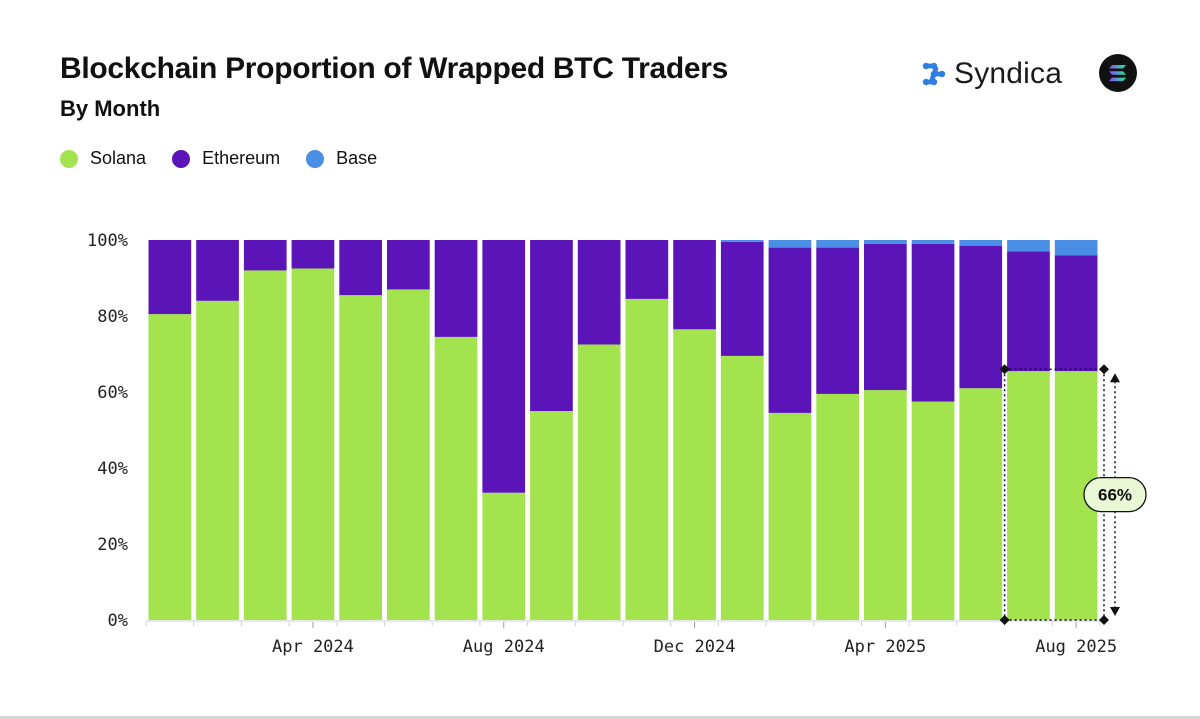 This screenshot has height=719, width=1200. Describe the element at coordinates (118, 621) in the screenshot. I see `y-tick-label: 0%` at that location.